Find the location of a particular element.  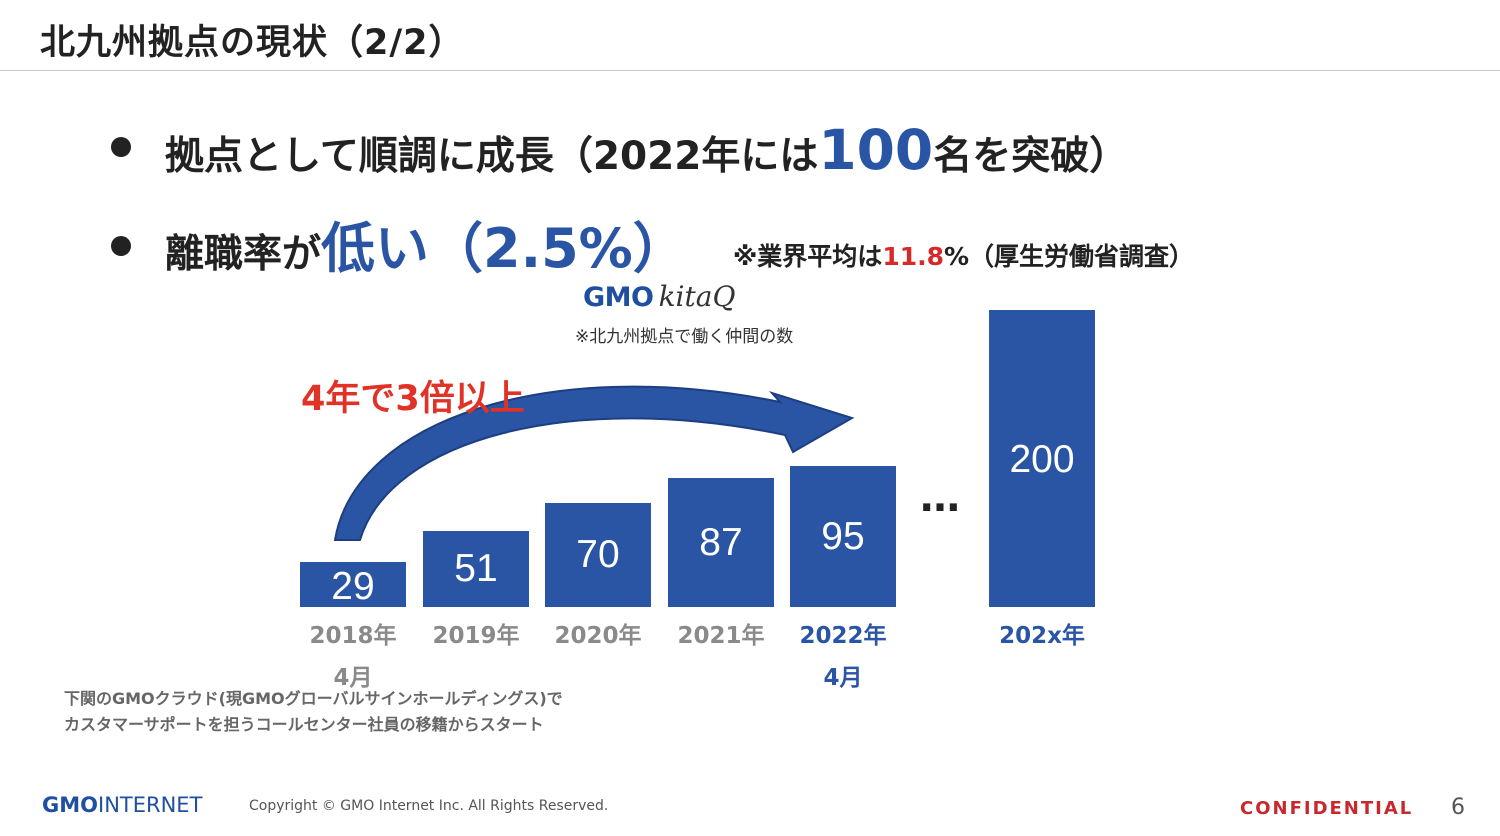

bar-value-label: 51 is located at coordinates (476, 568).